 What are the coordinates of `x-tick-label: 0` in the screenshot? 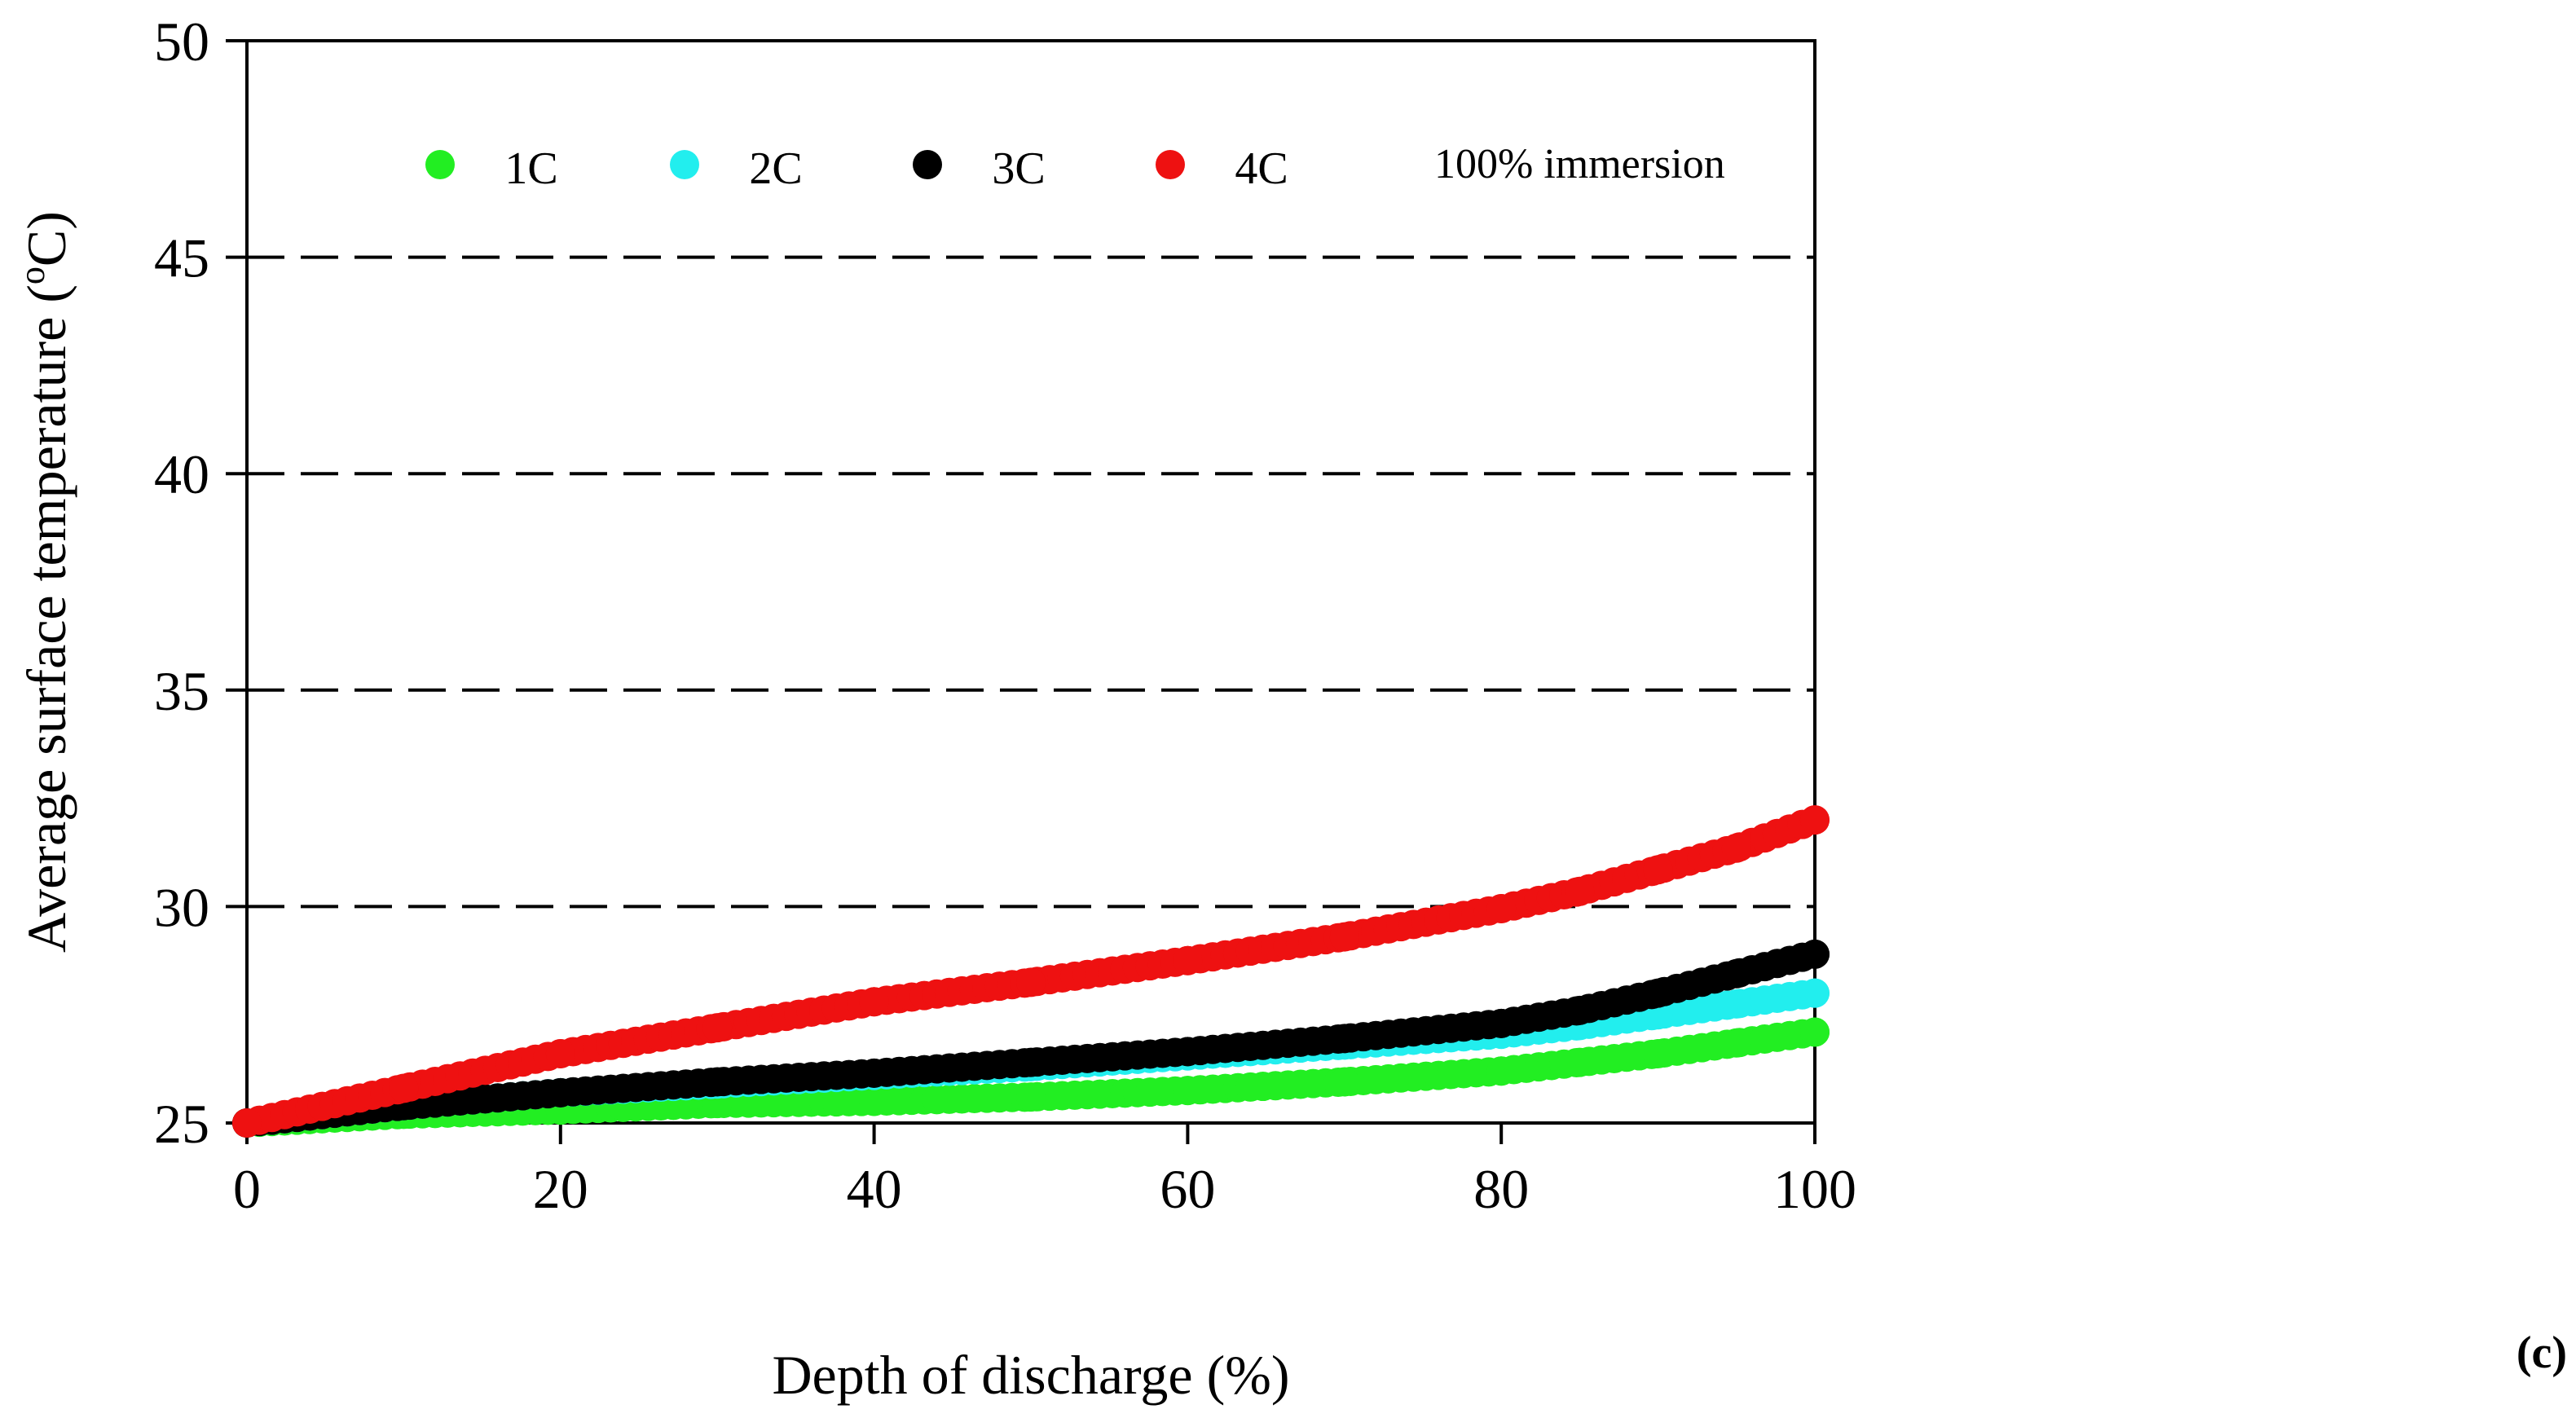 It's located at (247, 1189).